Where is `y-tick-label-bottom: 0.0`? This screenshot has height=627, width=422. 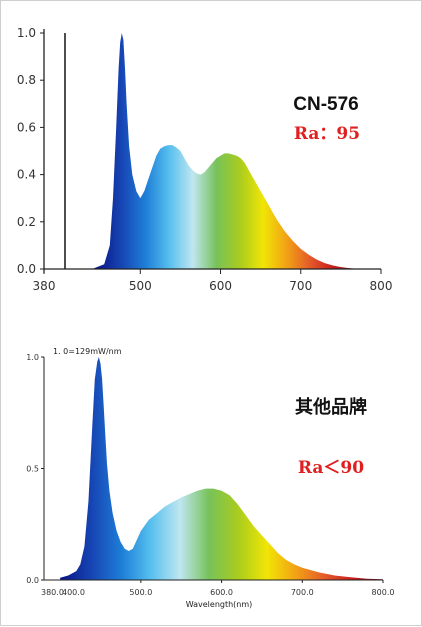
y-tick-label-bottom: 0.0 is located at coordinates (32, 580).